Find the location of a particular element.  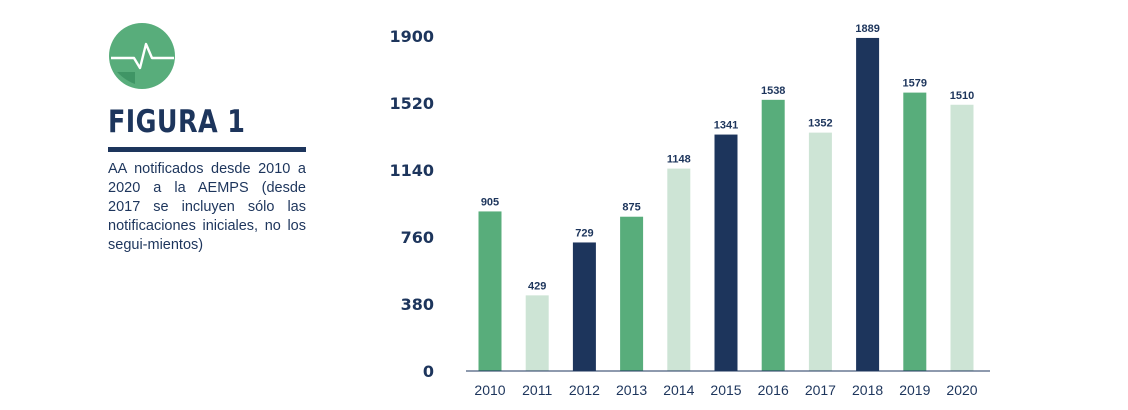

x-tick-label-2016: 2016 is located at coordinates (773, 390).